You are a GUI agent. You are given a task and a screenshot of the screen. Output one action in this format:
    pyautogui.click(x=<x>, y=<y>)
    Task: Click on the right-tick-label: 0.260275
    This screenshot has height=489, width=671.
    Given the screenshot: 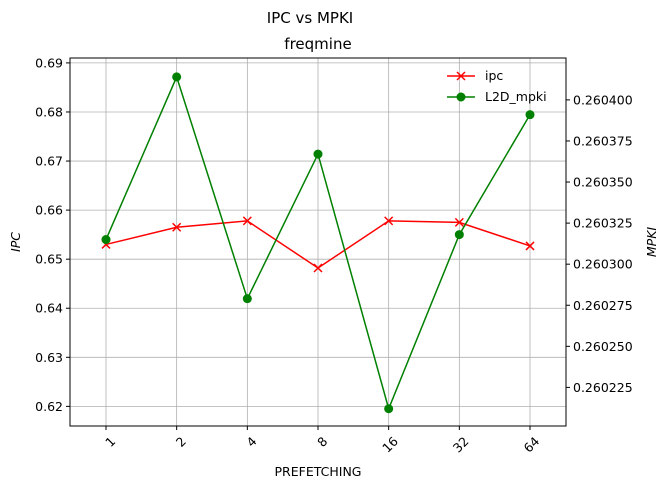 What is the action you would take?
    pyautogui.click(x=603, y=305)
    